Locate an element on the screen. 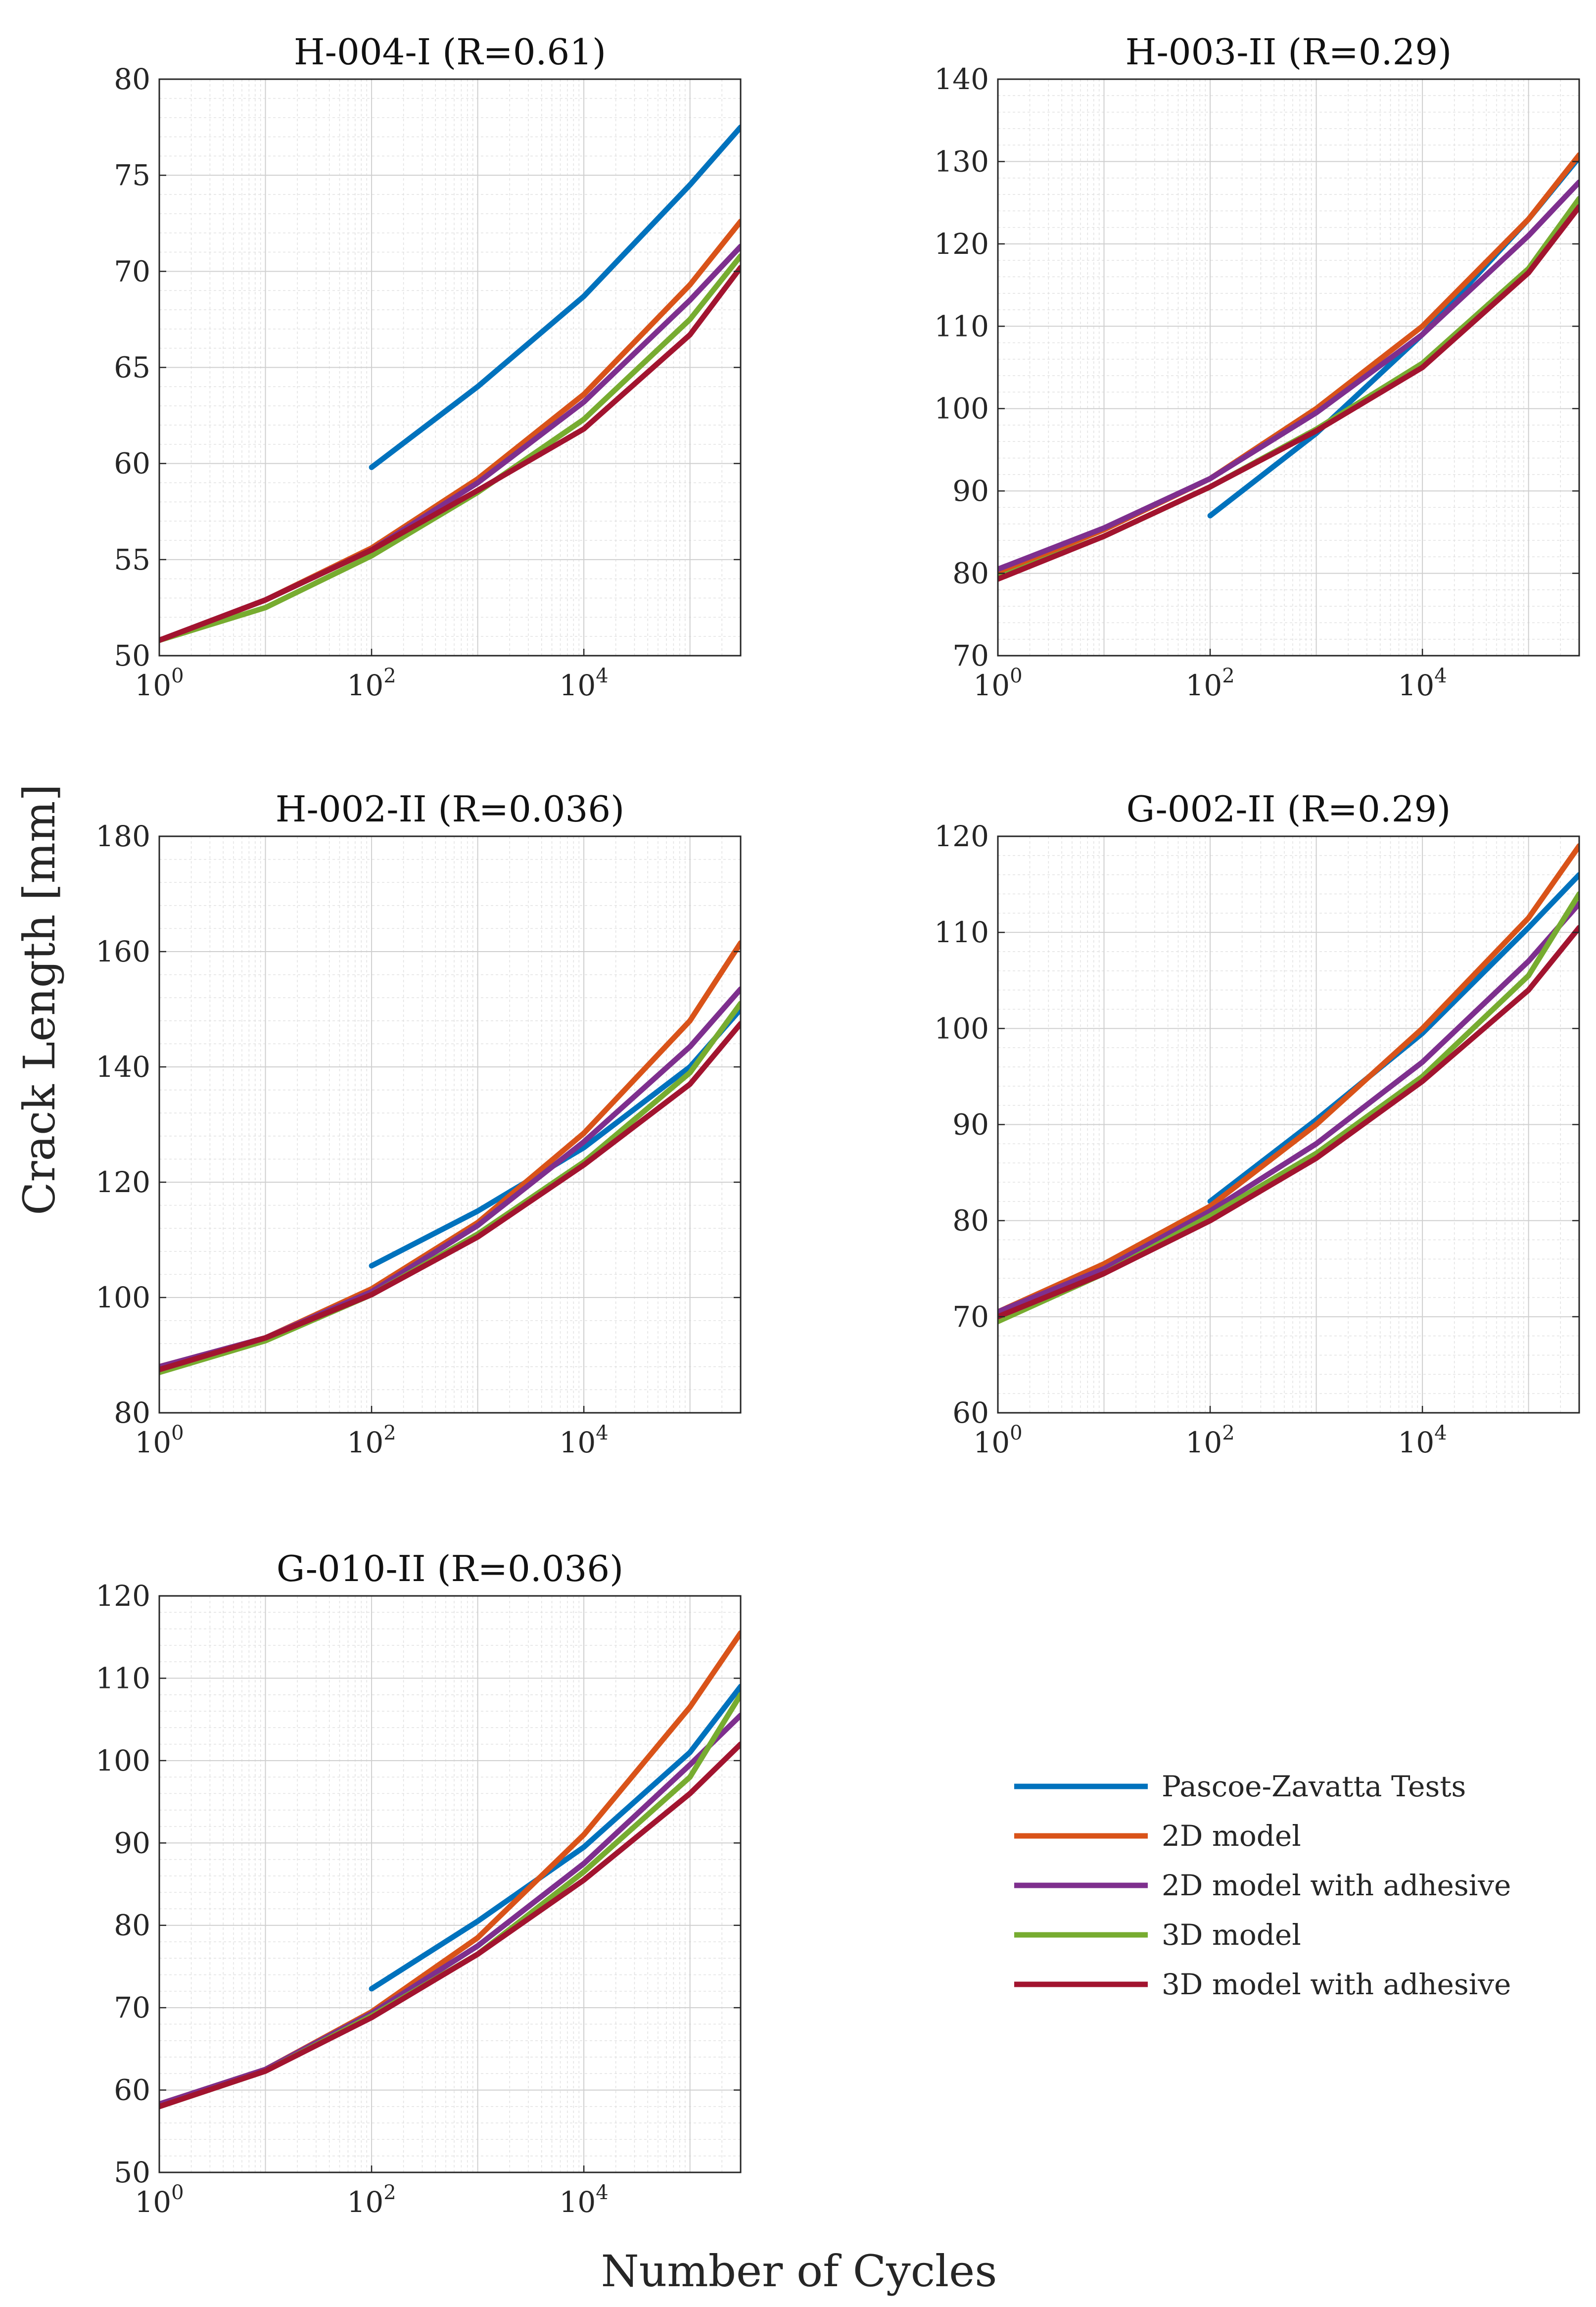  panel-title: H-003-II (R=0.29) is located at coordinates (1289, 52).